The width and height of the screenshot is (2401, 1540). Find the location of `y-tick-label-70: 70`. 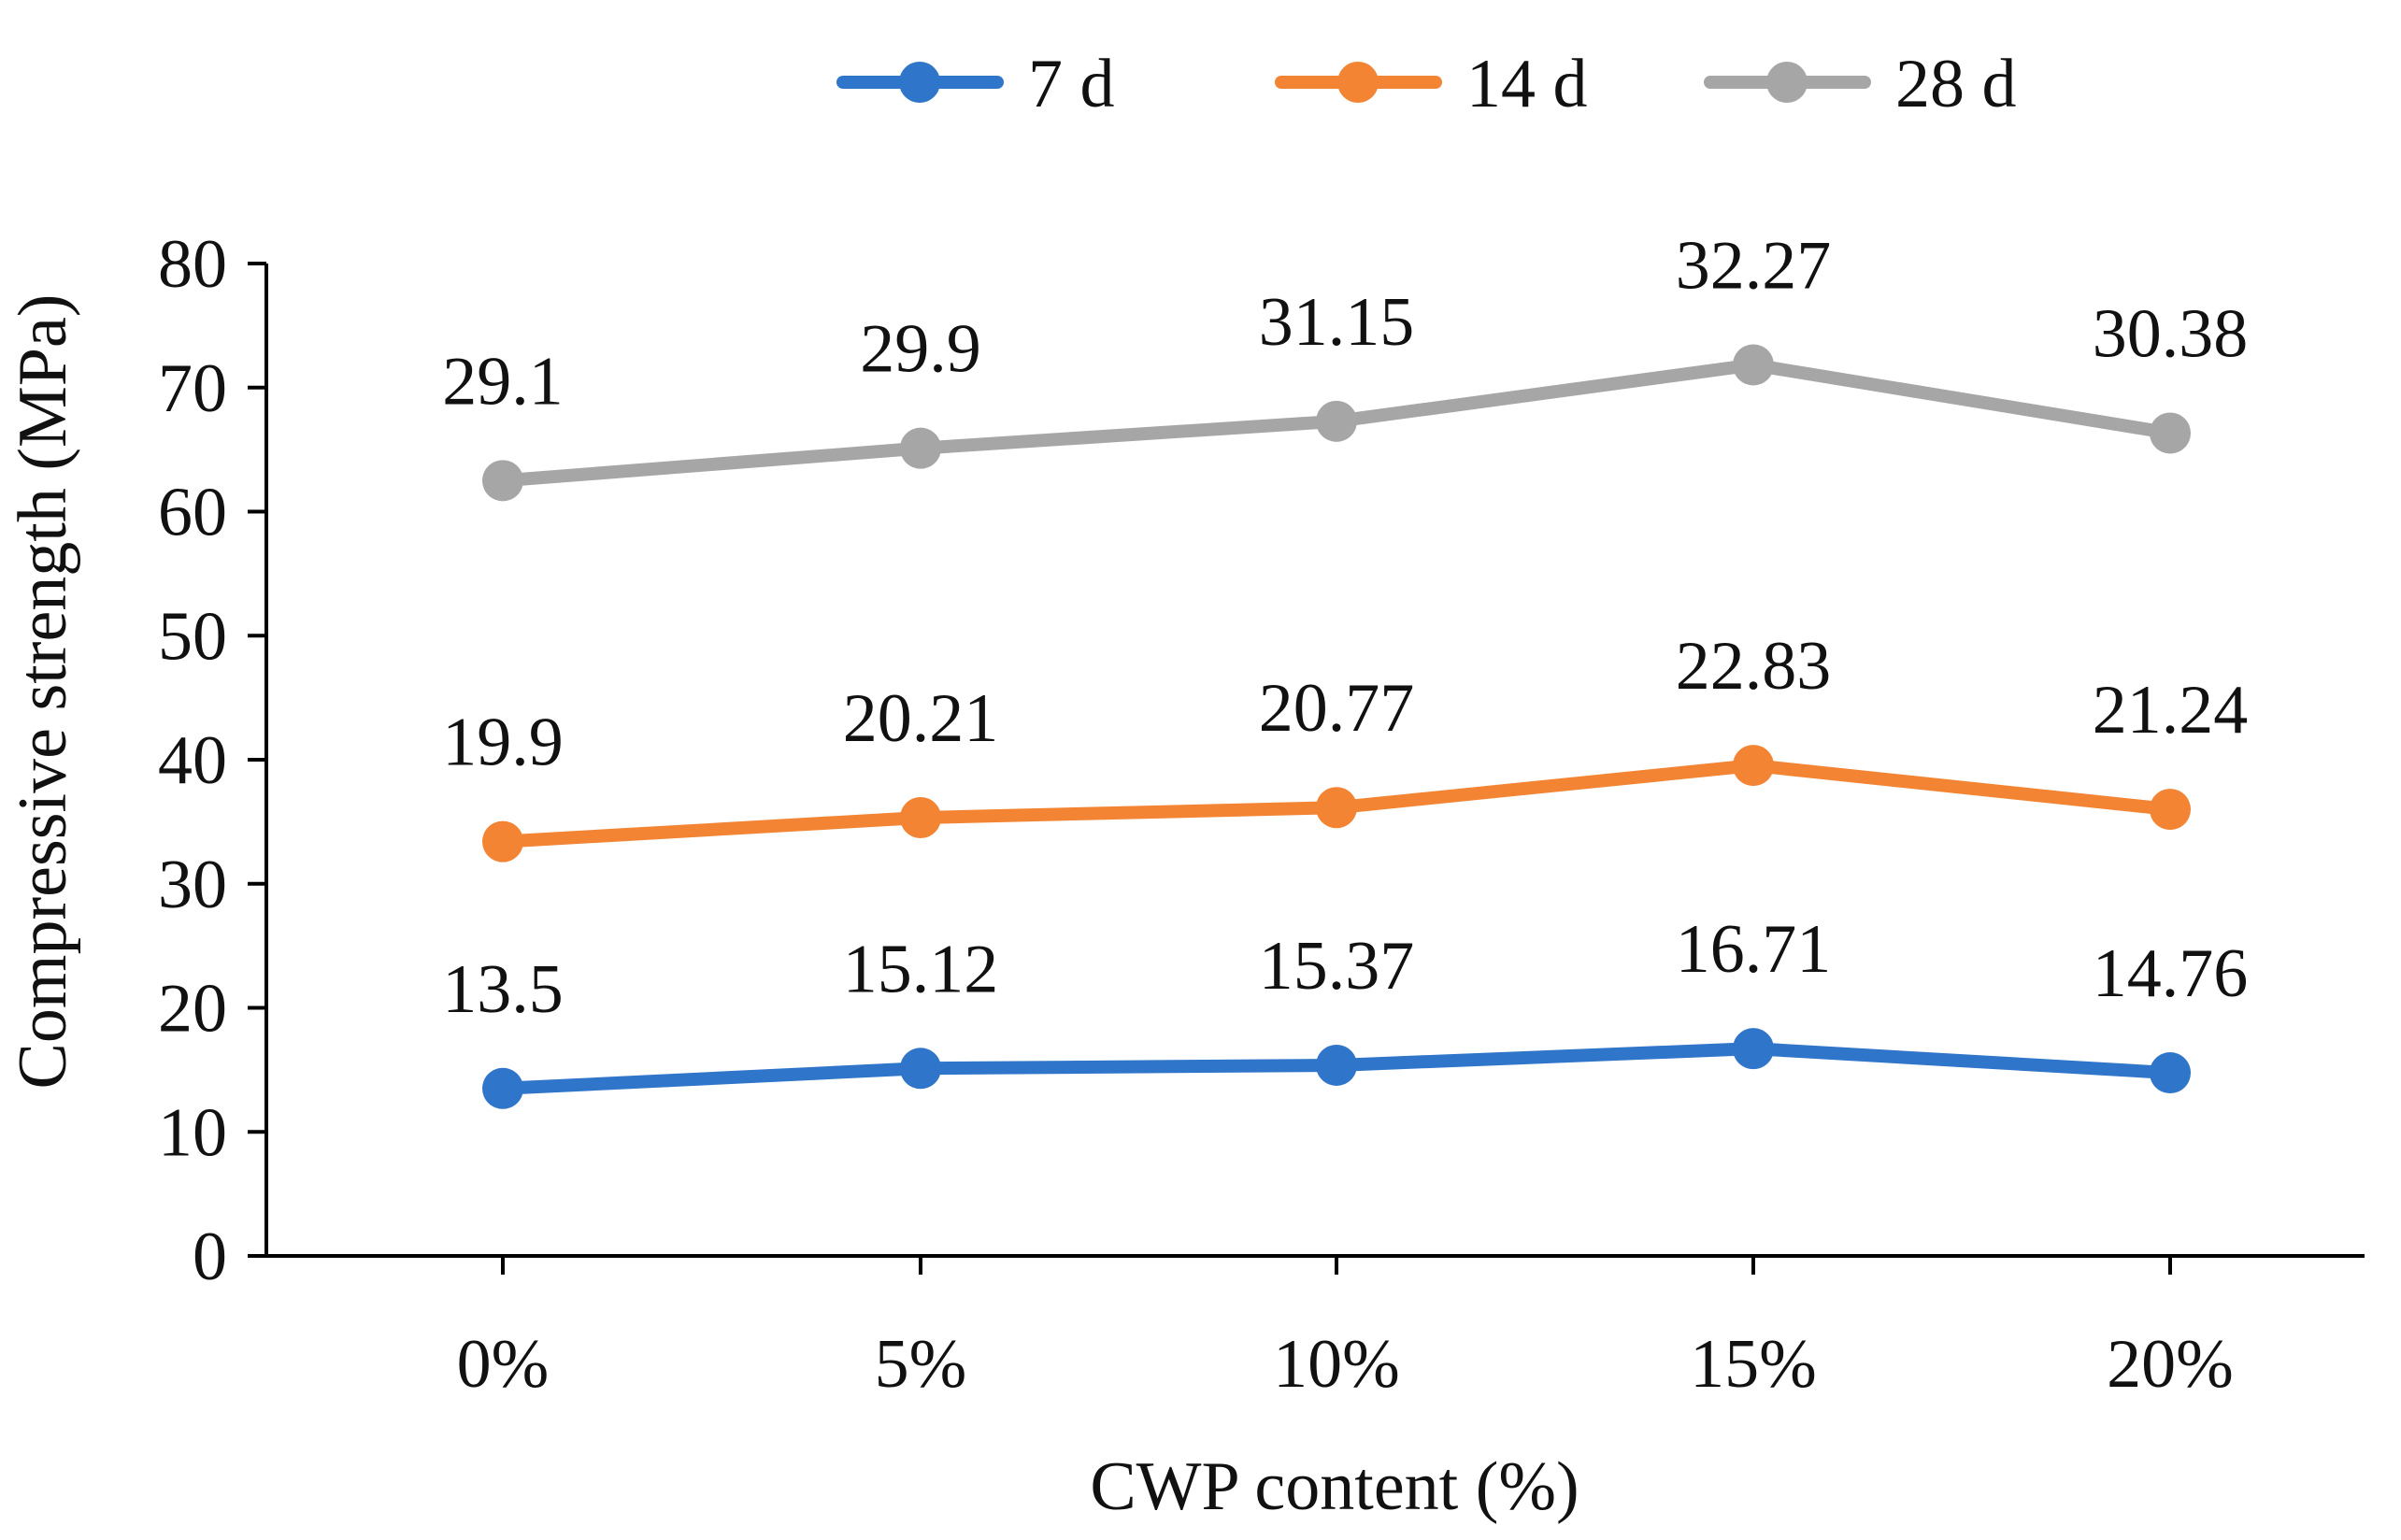

y-tick-label-70: 70 is located at coordinates (192, 388).